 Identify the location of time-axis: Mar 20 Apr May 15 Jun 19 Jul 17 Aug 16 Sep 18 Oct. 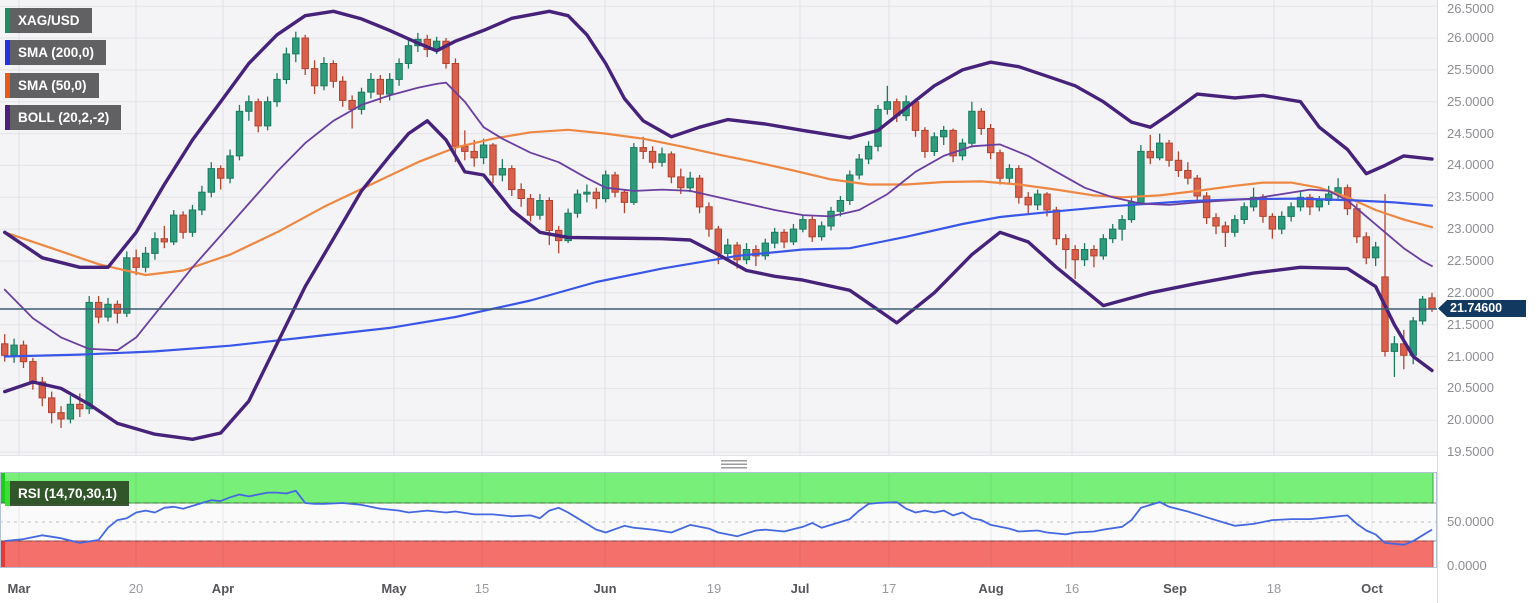
(768, 585).